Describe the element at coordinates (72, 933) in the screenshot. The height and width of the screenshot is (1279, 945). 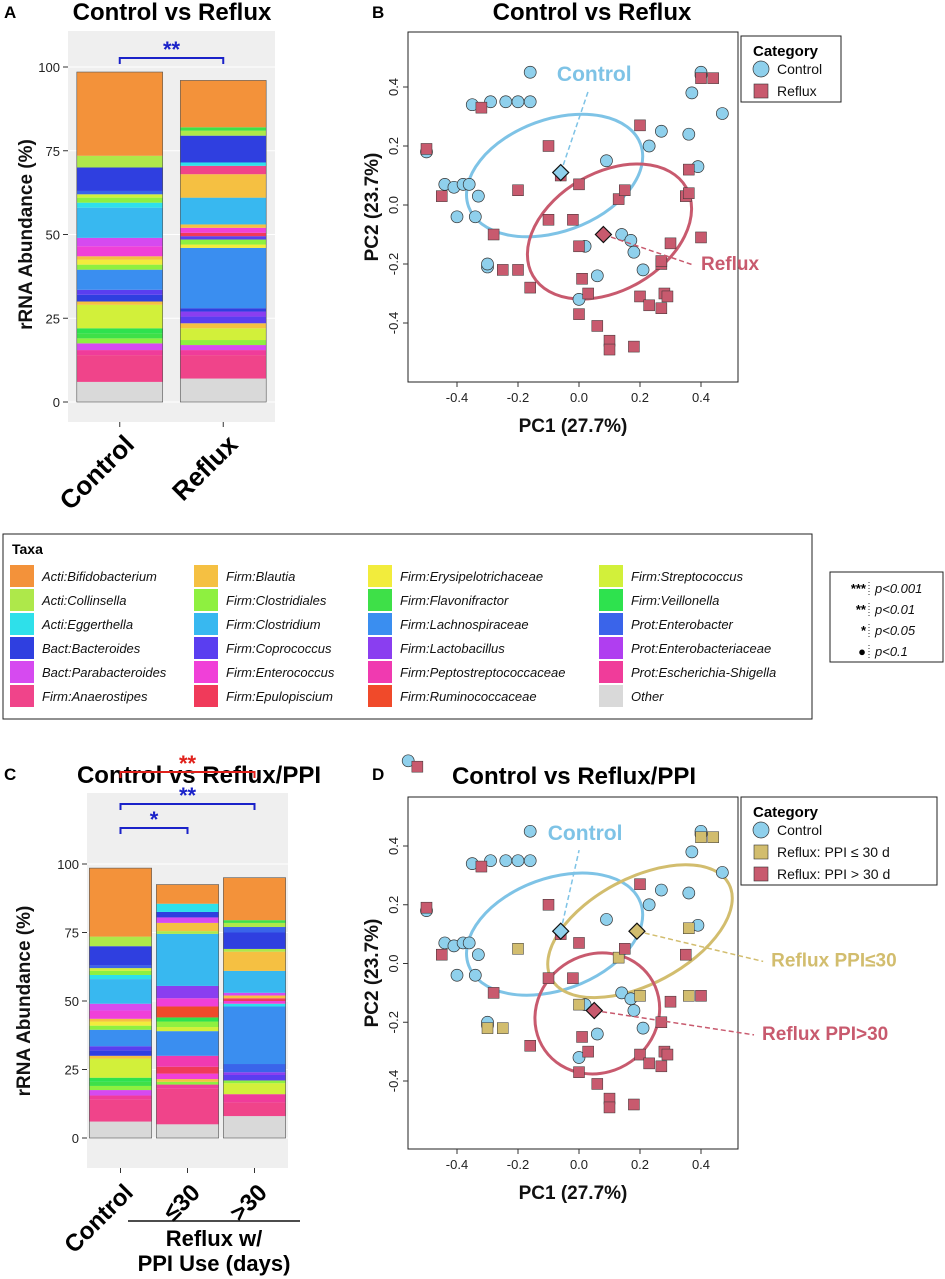
I see `y-tick-label: 75` at that location.